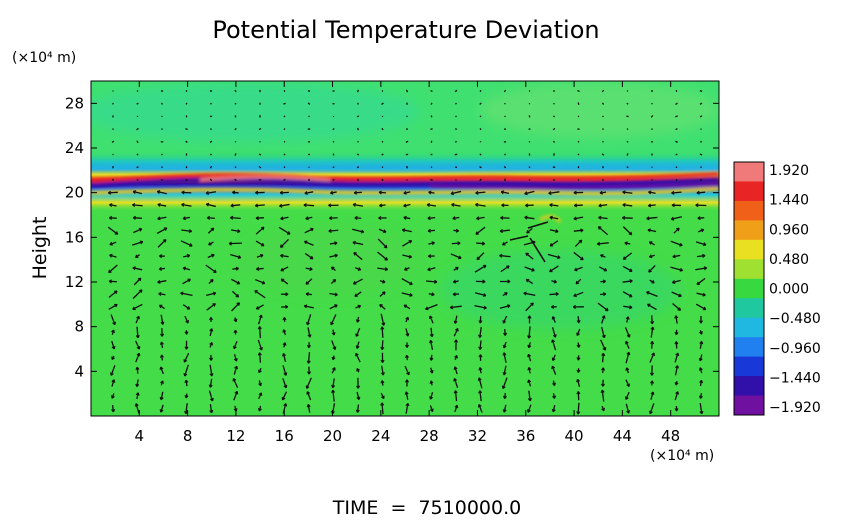 The height and width of the screenshot is (523, 854). Describe the element at coordinates (795, 408) in the screenshot. I see `colorbar-tick-label: −1.920` at that location.